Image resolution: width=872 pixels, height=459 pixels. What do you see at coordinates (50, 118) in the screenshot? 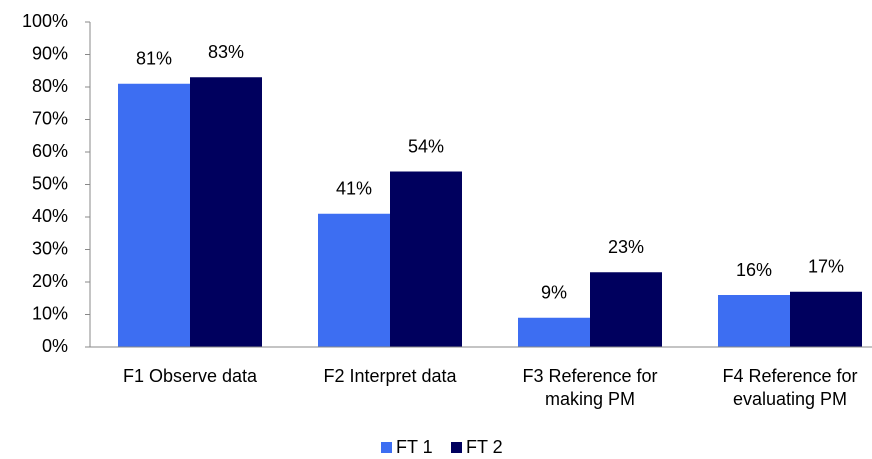
I see `y-tick-label: 70%` at bounding box center [50, 118].